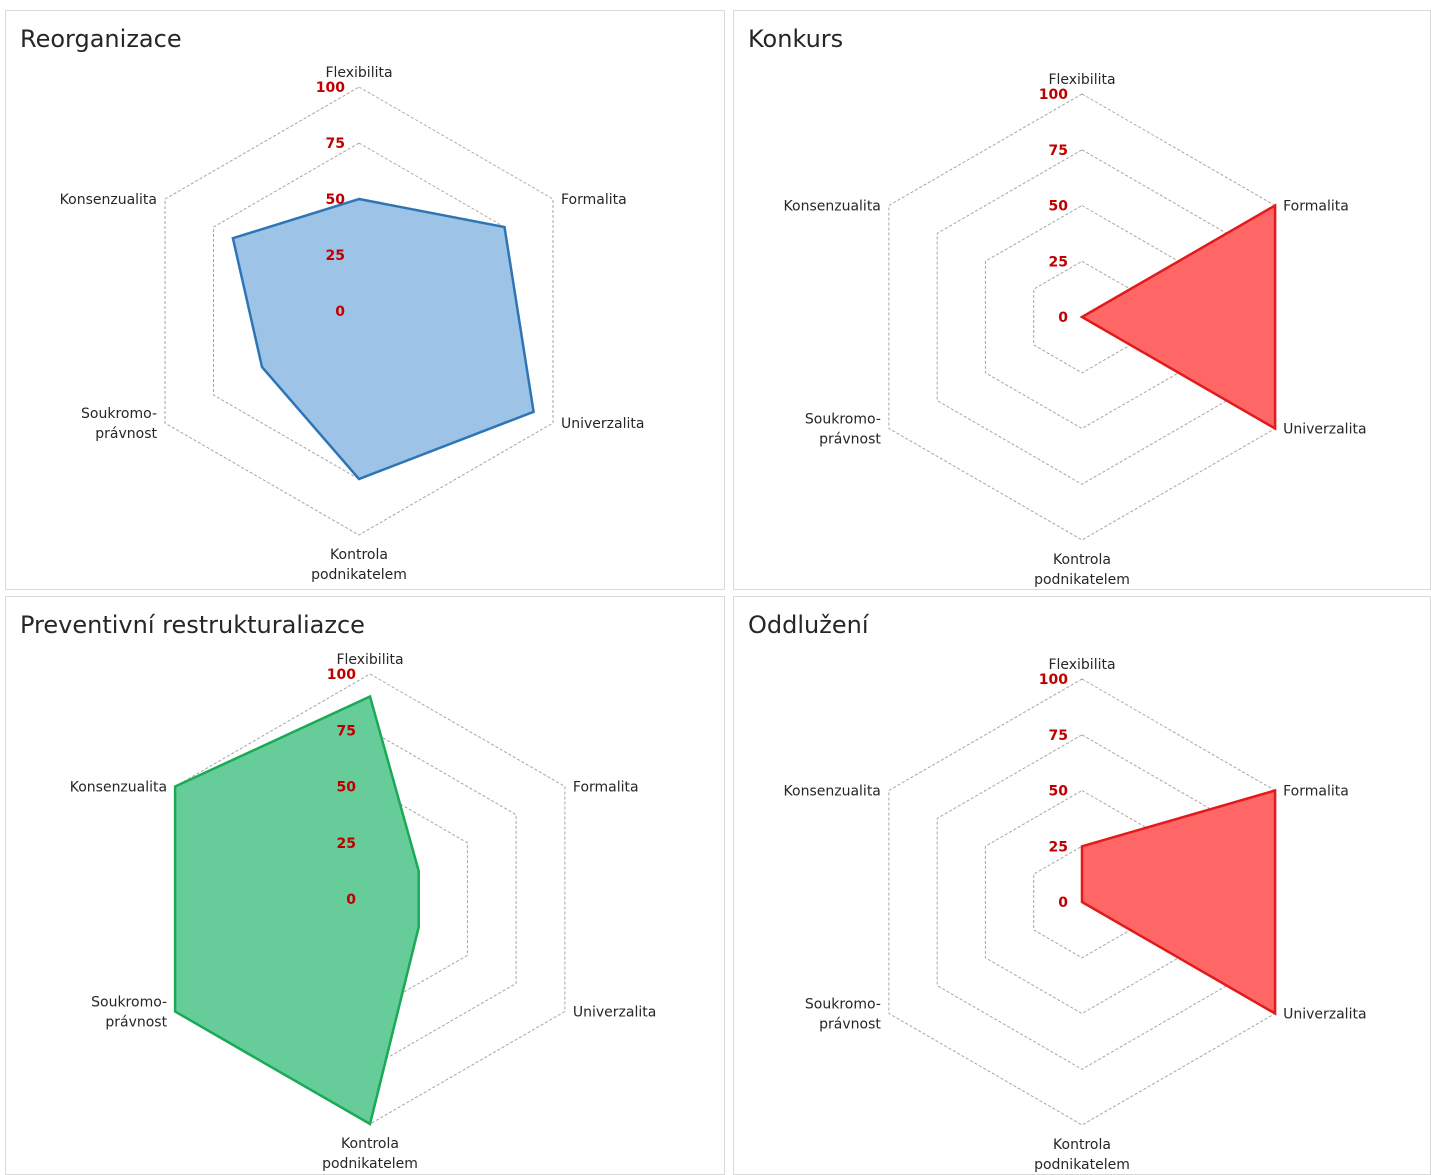  I want to click on grid-ring, so click(359, 311).